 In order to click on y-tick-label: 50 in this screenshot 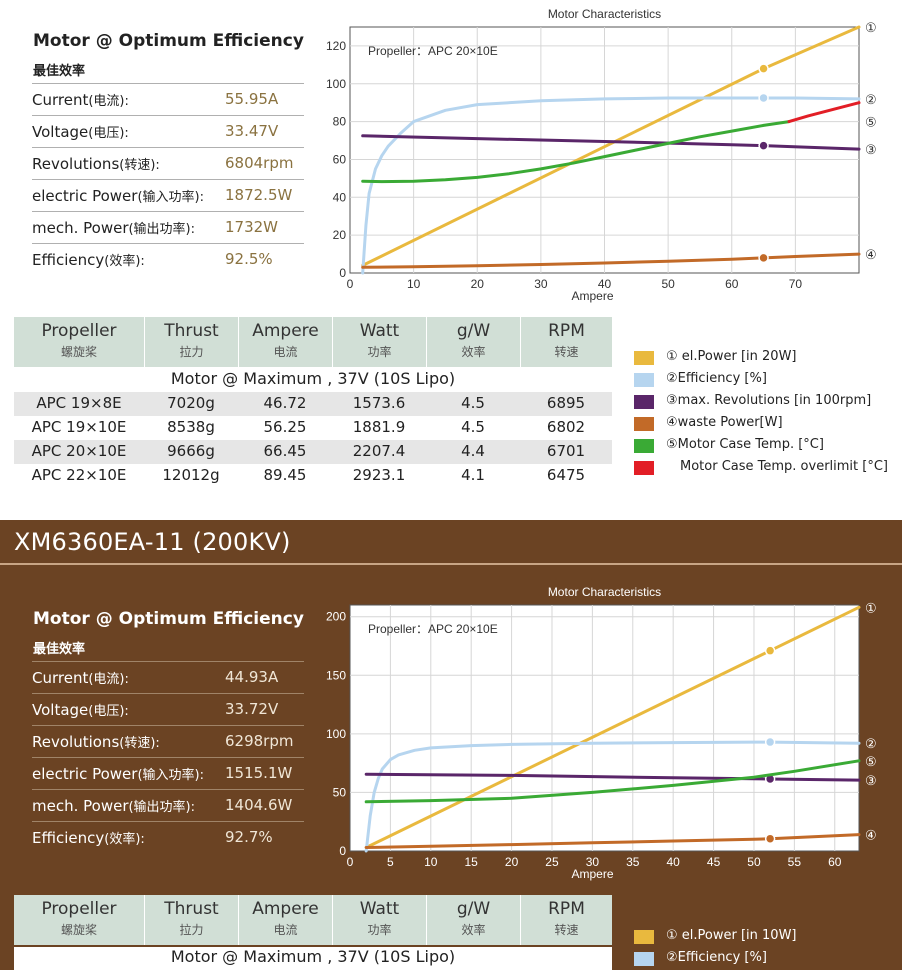, I will do `click(340, 792)`.